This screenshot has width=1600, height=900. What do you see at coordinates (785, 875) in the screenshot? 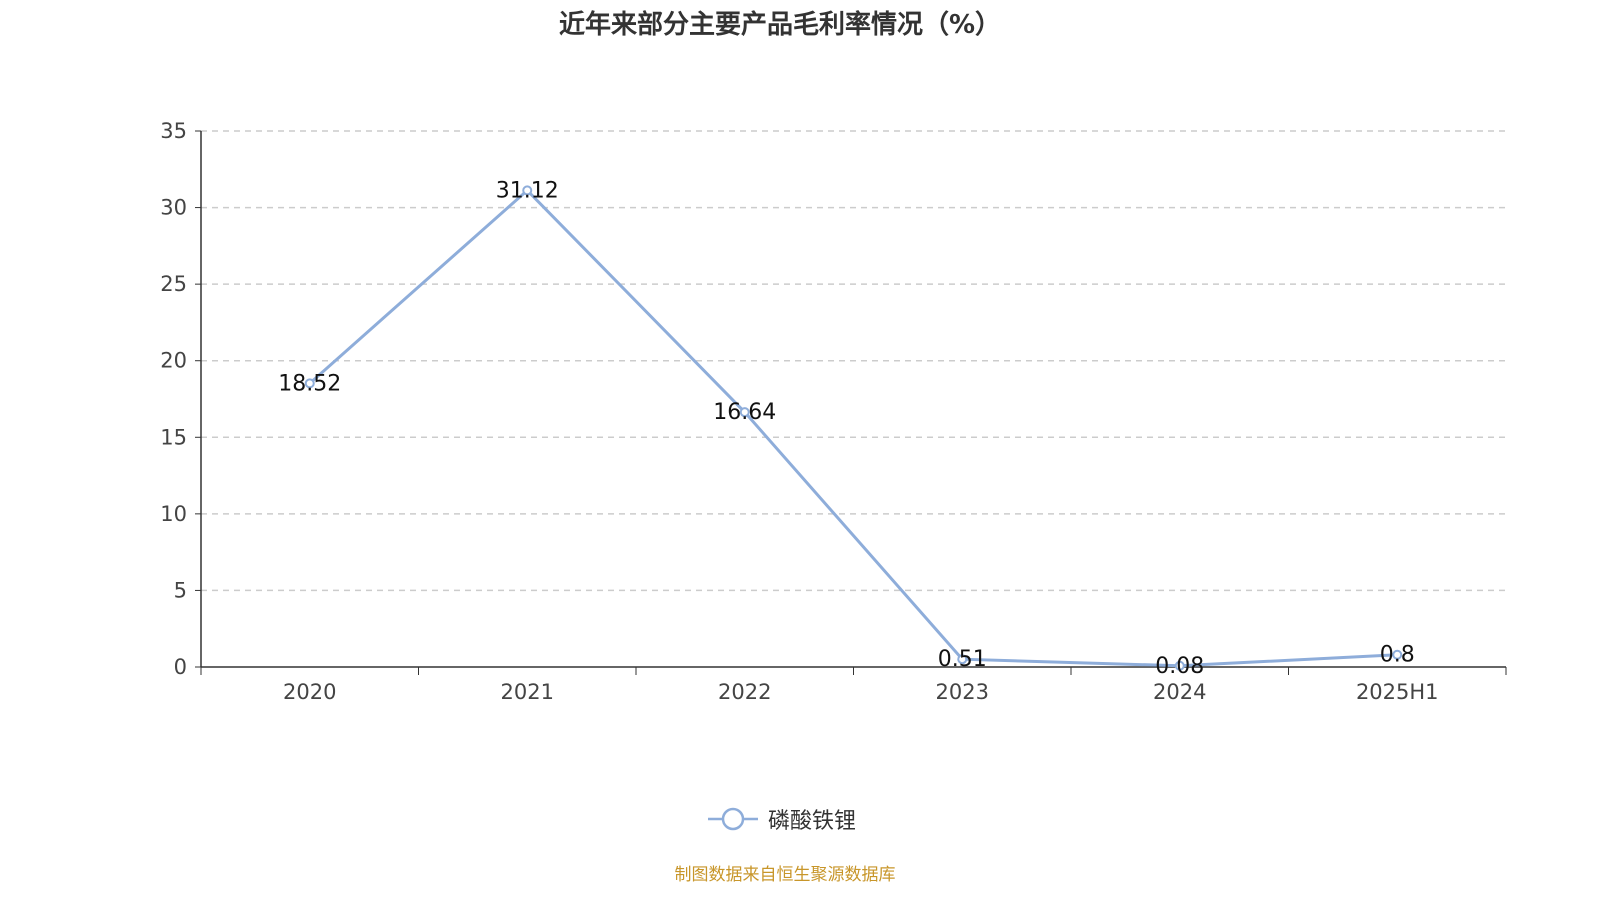
I see `source-note: 制图数据来自恒生聚源数据库` at bounding box center [785, 875].